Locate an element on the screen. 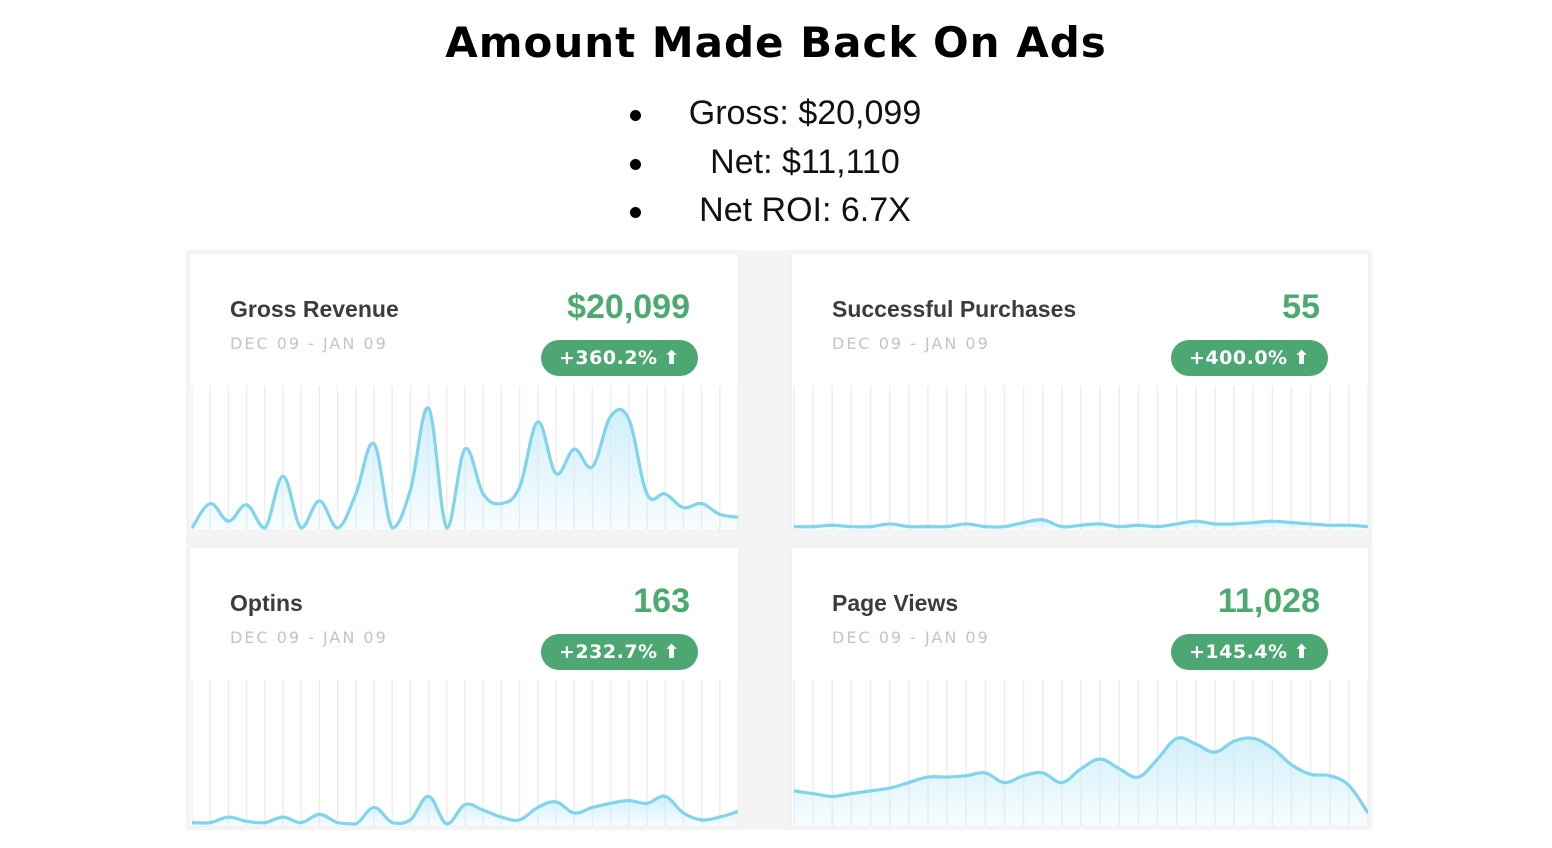 This screenshot has width=1552, height=848. change-percent: +400.0% is located at coordinates (1238, 358).